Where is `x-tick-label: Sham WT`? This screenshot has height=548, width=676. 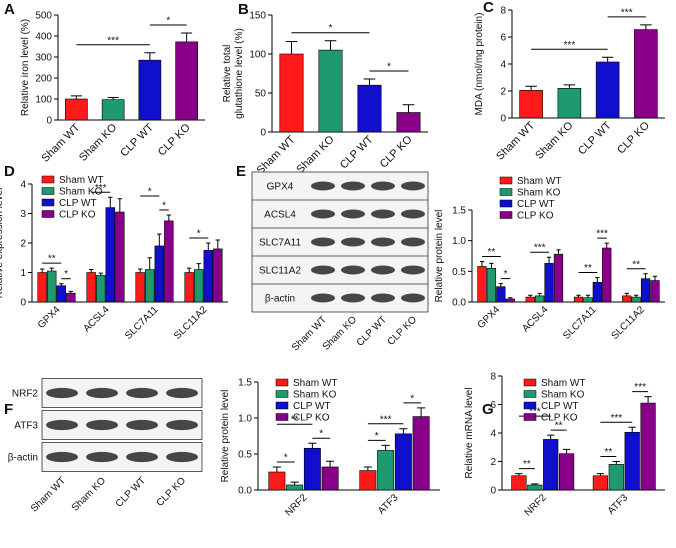
x-tick-label: Sham WT is located at coordinates (276, 154).